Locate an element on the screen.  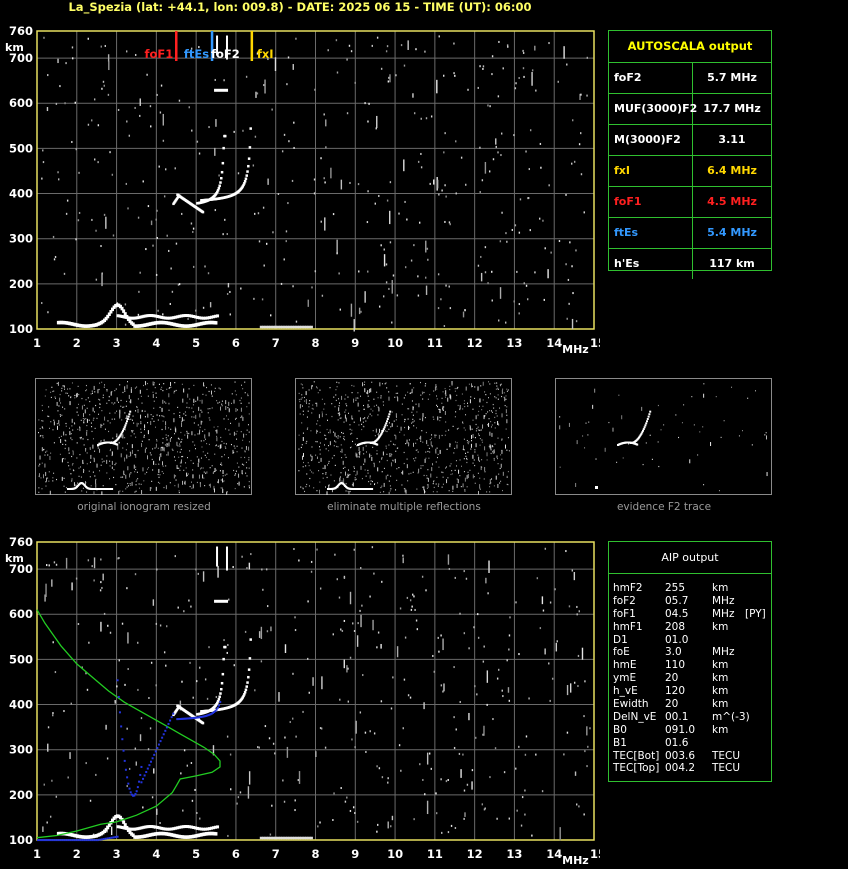
autoscala-value: 3.11 is located at coordinates (732, 139).